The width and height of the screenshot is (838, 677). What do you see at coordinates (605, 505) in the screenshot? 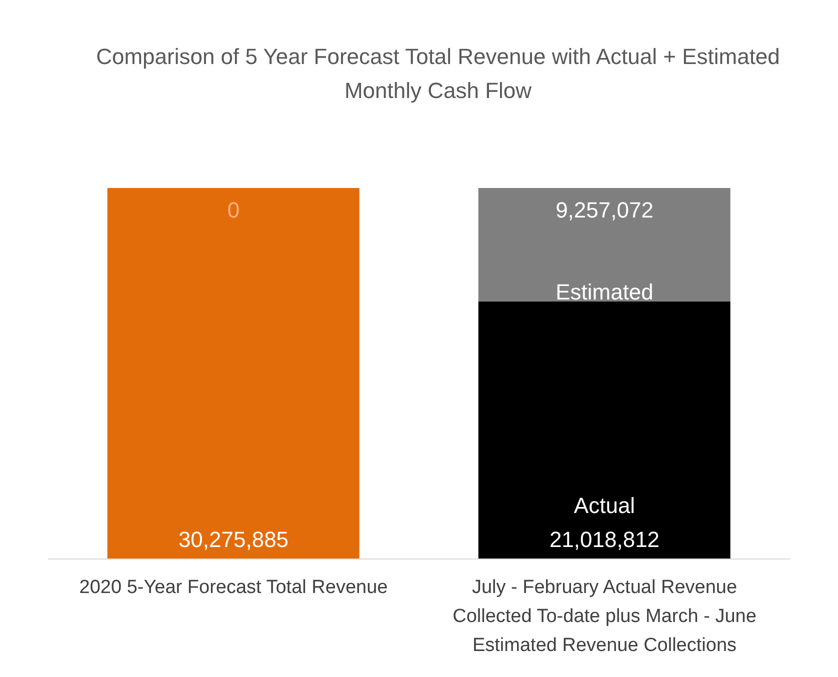
I see `series-label: Actual` at bounding box center [605, 505].